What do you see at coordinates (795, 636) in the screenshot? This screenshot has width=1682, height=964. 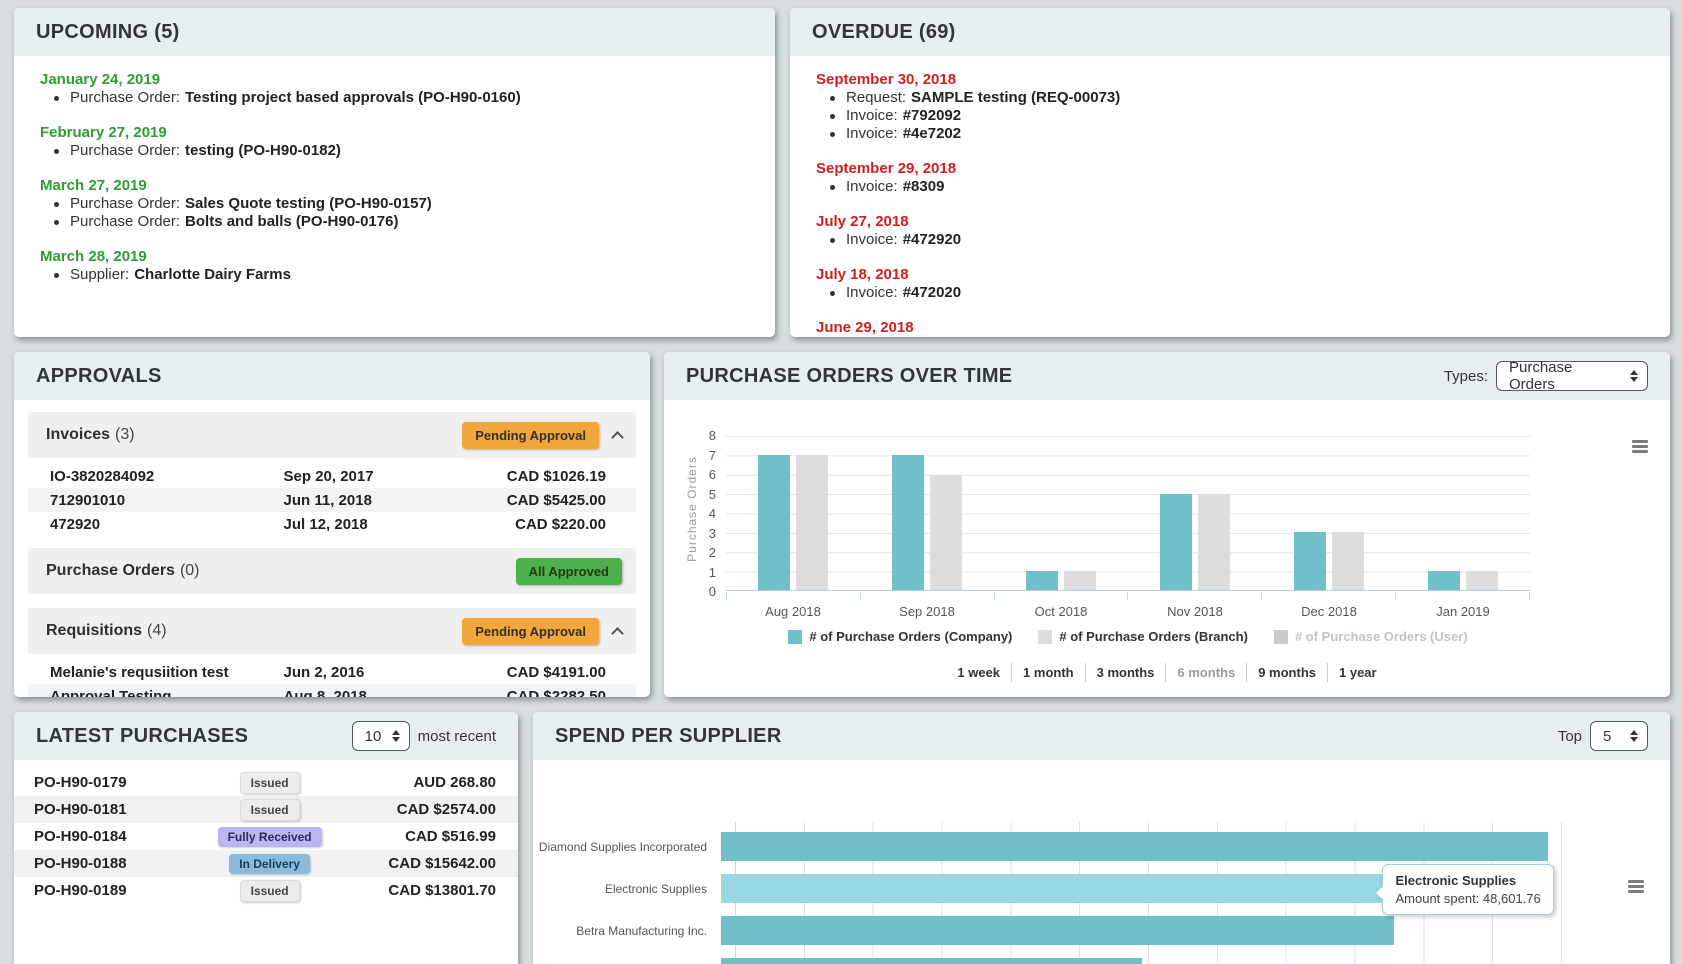 I see `legend-swatch` at bounding box center [795, 636].